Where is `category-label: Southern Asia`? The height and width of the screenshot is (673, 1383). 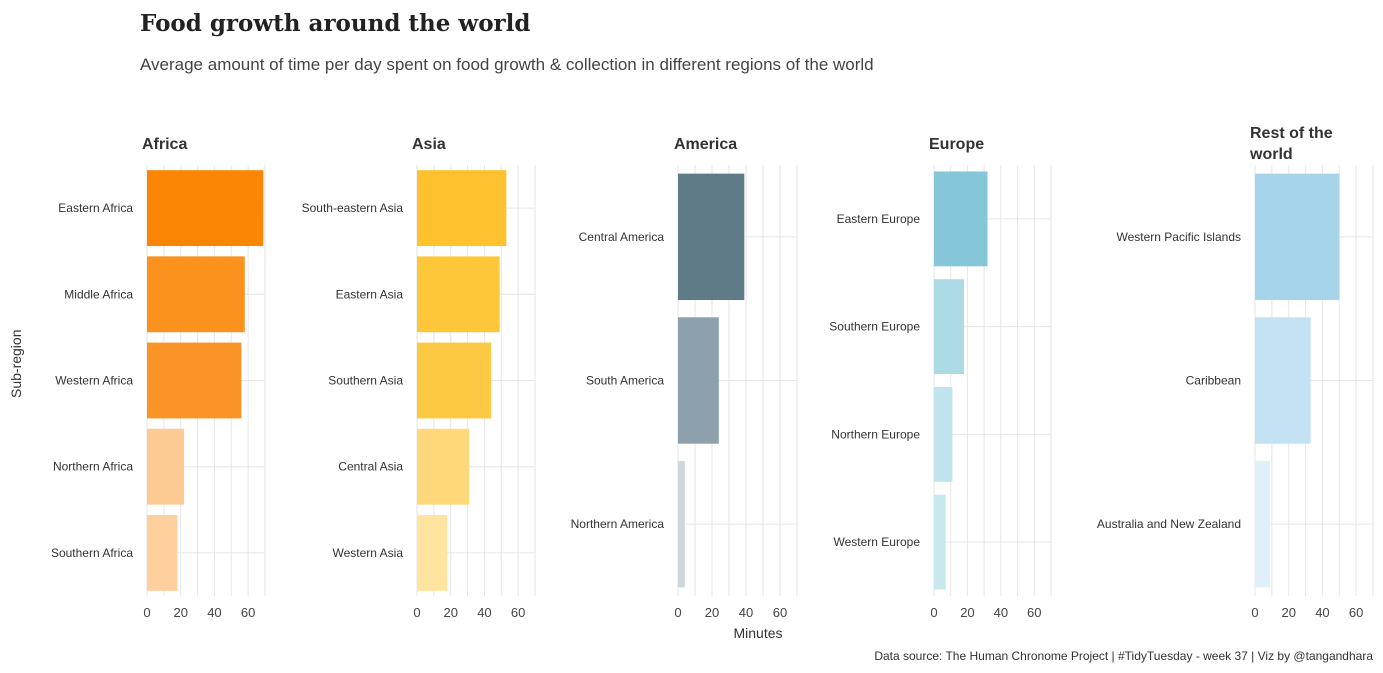 category-label: Southern Asia is located at coordinates (365, 381).